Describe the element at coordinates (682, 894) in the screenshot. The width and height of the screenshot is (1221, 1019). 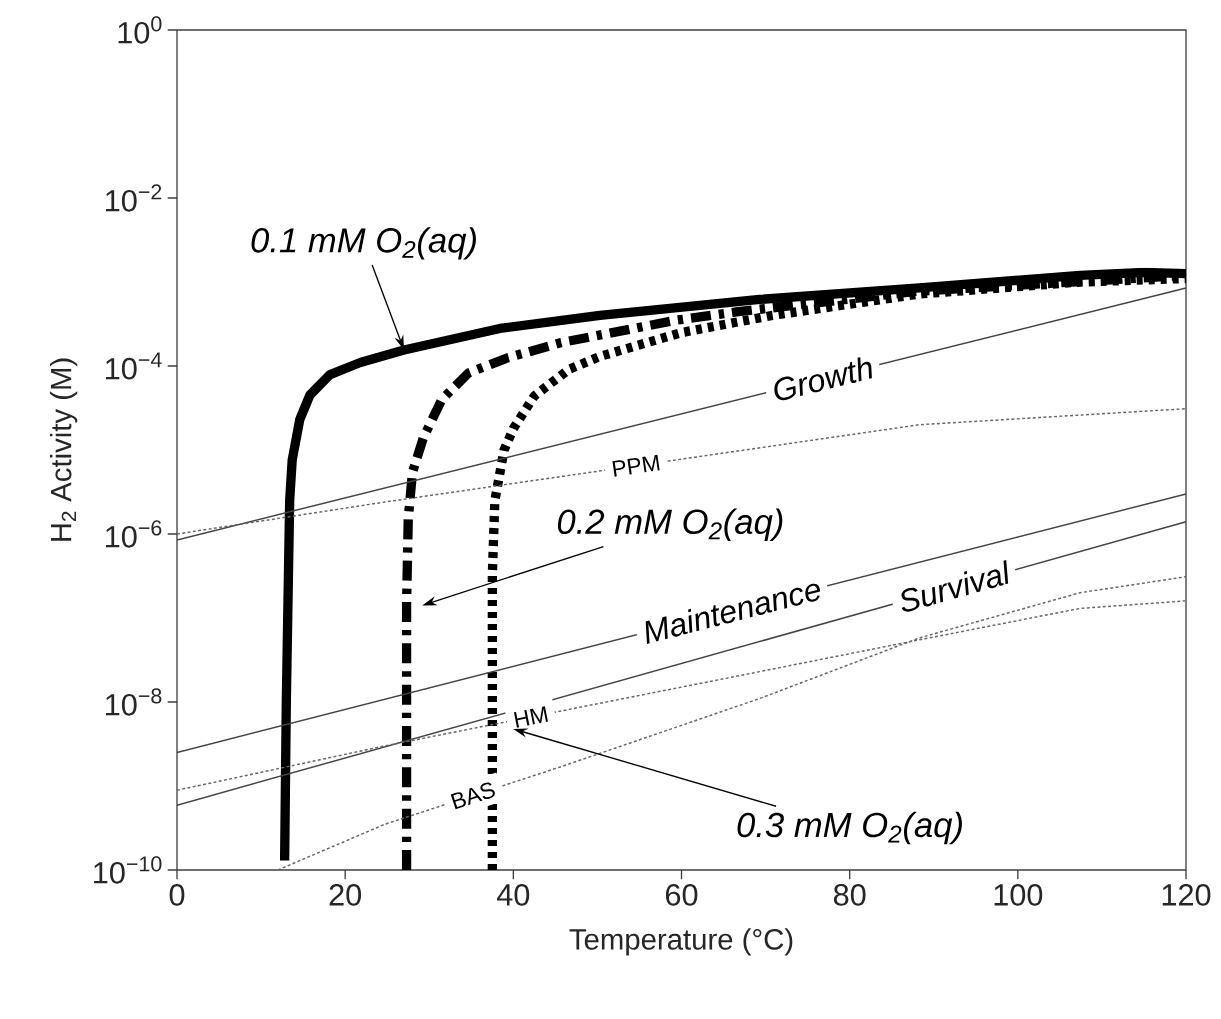
I see `x-tick-label: 60` at that location.